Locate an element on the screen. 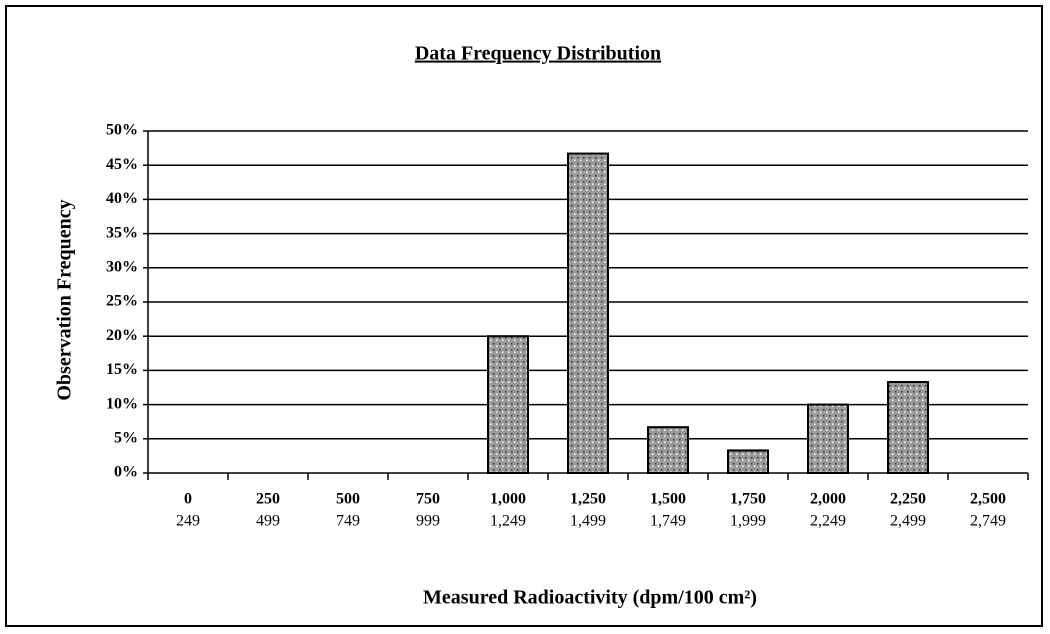 This screenshot has width=1050, height=634. y-tick-label: 50% is located at coordinates (122, 130).